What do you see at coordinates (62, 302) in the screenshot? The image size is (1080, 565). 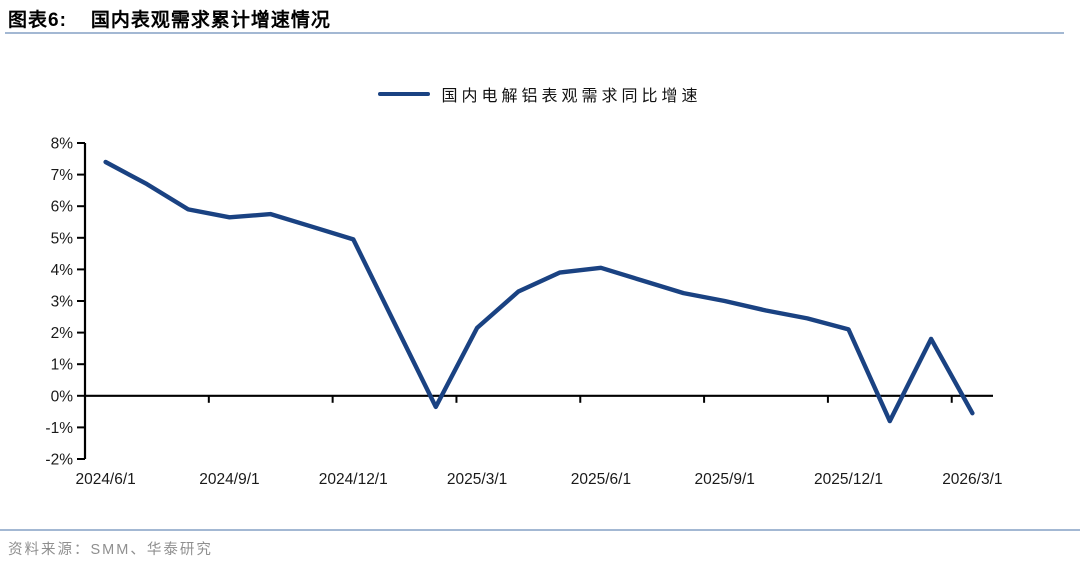 I see `y-tick-label: 3%` at bounding box center [62, 302].